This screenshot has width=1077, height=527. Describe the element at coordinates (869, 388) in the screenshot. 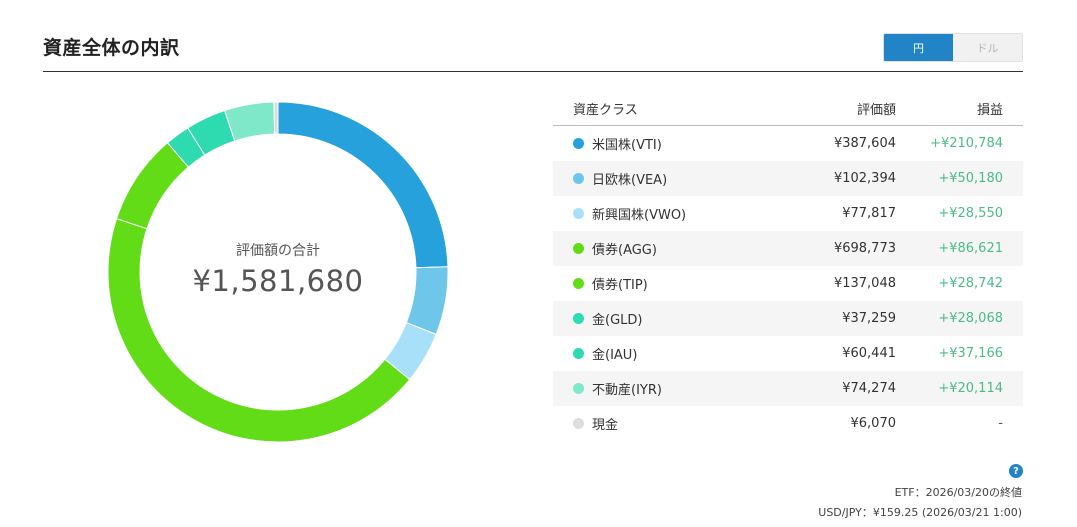

I see `valuation-cell: ¥74,274` at that location.